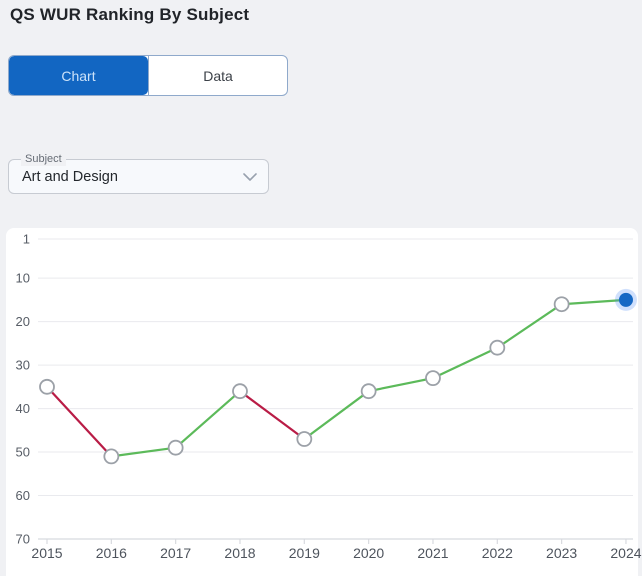 The height and width of the screenshot is (576, 642). What do you see at coordinates (368, 553) in the screenshot?
I see `x-axis-tick-label: 2020` at bounding box center [368, 553].